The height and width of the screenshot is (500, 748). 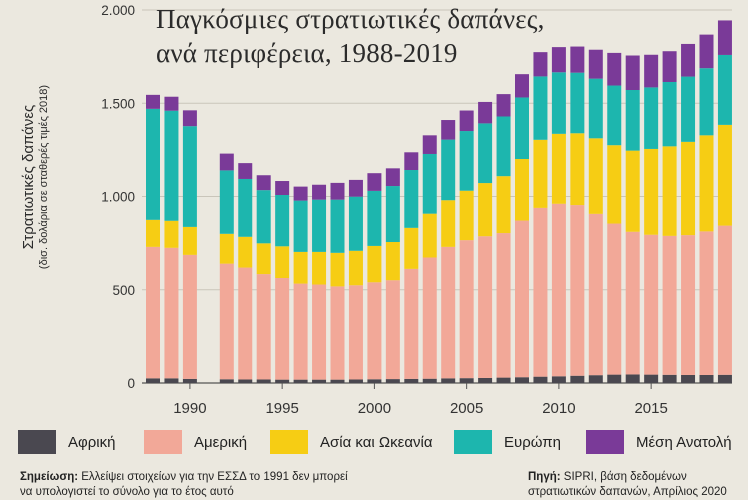 What do you see at coordinates (684, 442) in the screenshot?
I see `legend-label-middle-east: Μέση Ανατολή` at bounding box center [684, 442].